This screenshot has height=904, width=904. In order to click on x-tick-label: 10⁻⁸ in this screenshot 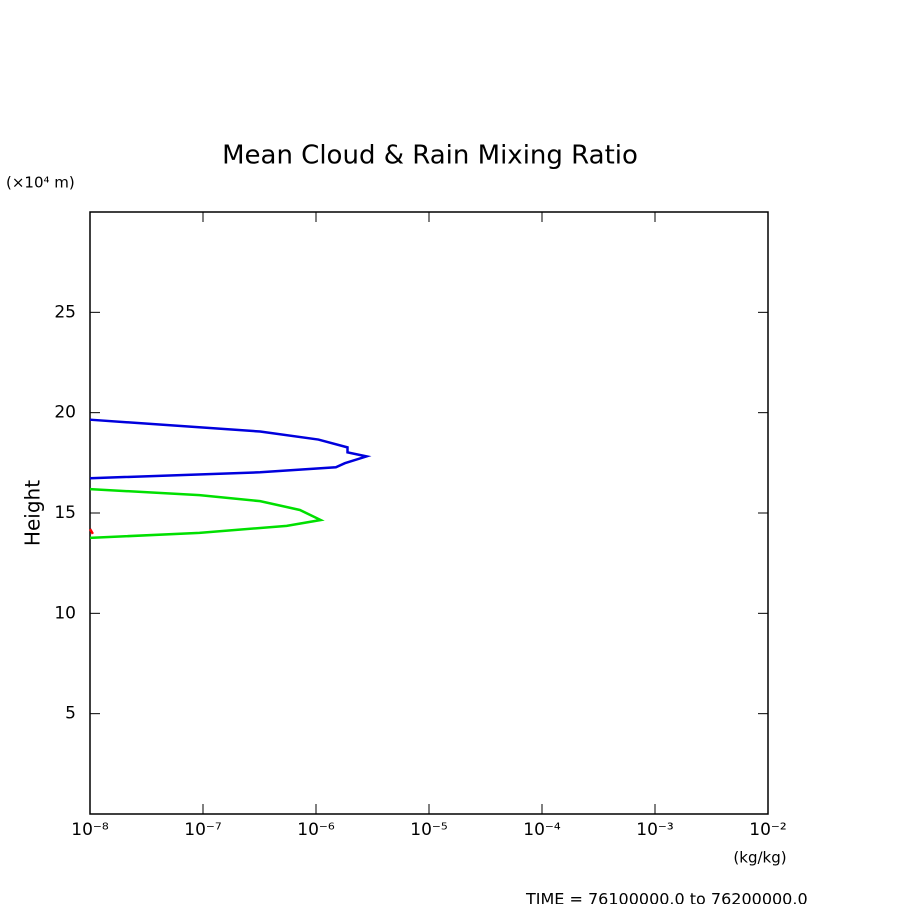, I will do `click(90, 830)`.